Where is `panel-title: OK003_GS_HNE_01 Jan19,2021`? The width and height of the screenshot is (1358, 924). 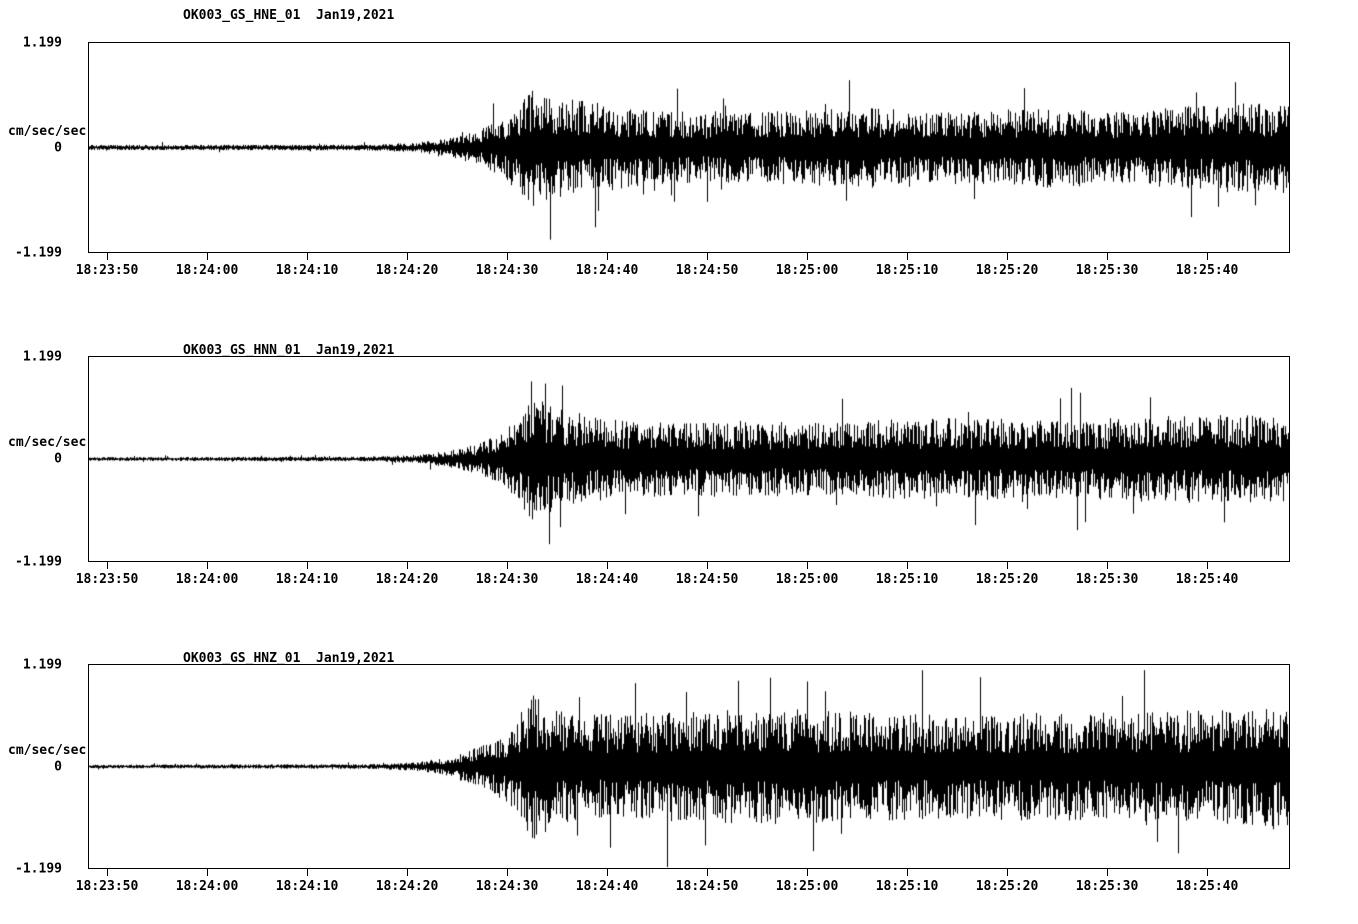
panel-title: OK003_GS_HNE_01 Jan19,2021 is located at coordinates (289, 15).